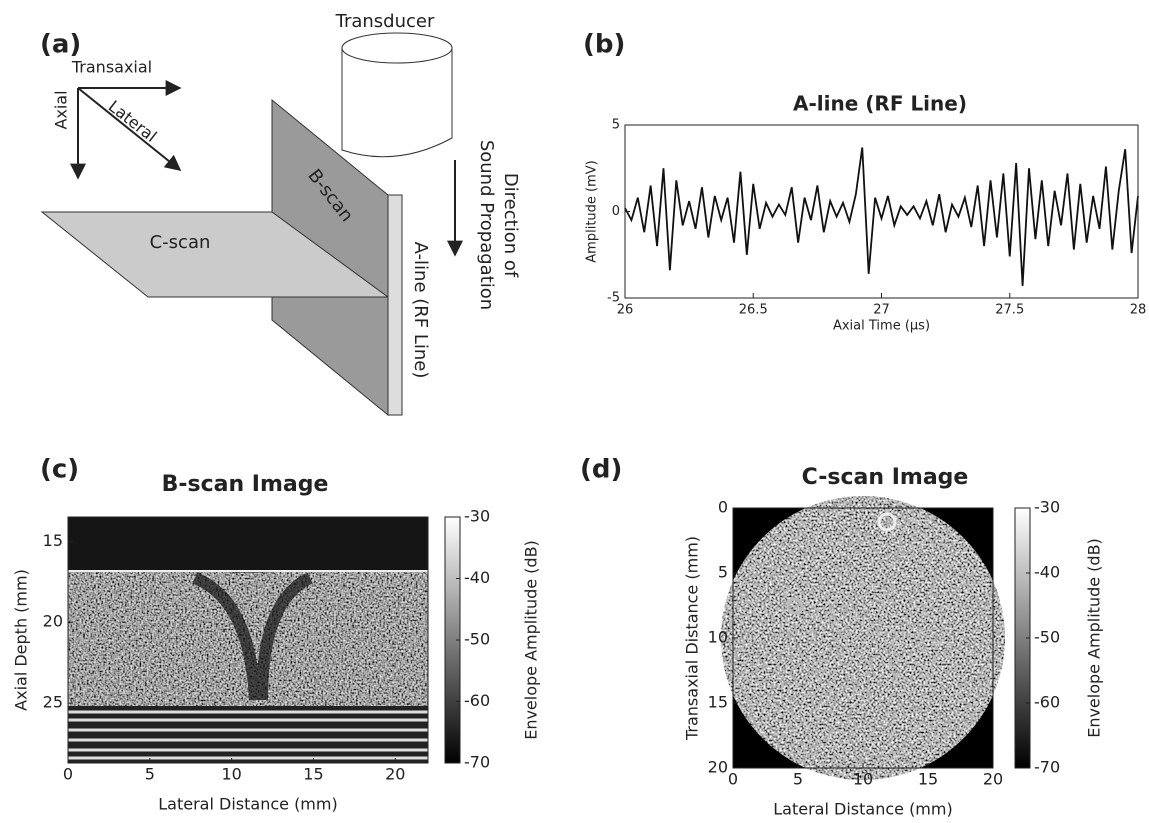 The width and height of the screenshot is (1149, 823). I want to click on c-scan-image, so click(863, 638).